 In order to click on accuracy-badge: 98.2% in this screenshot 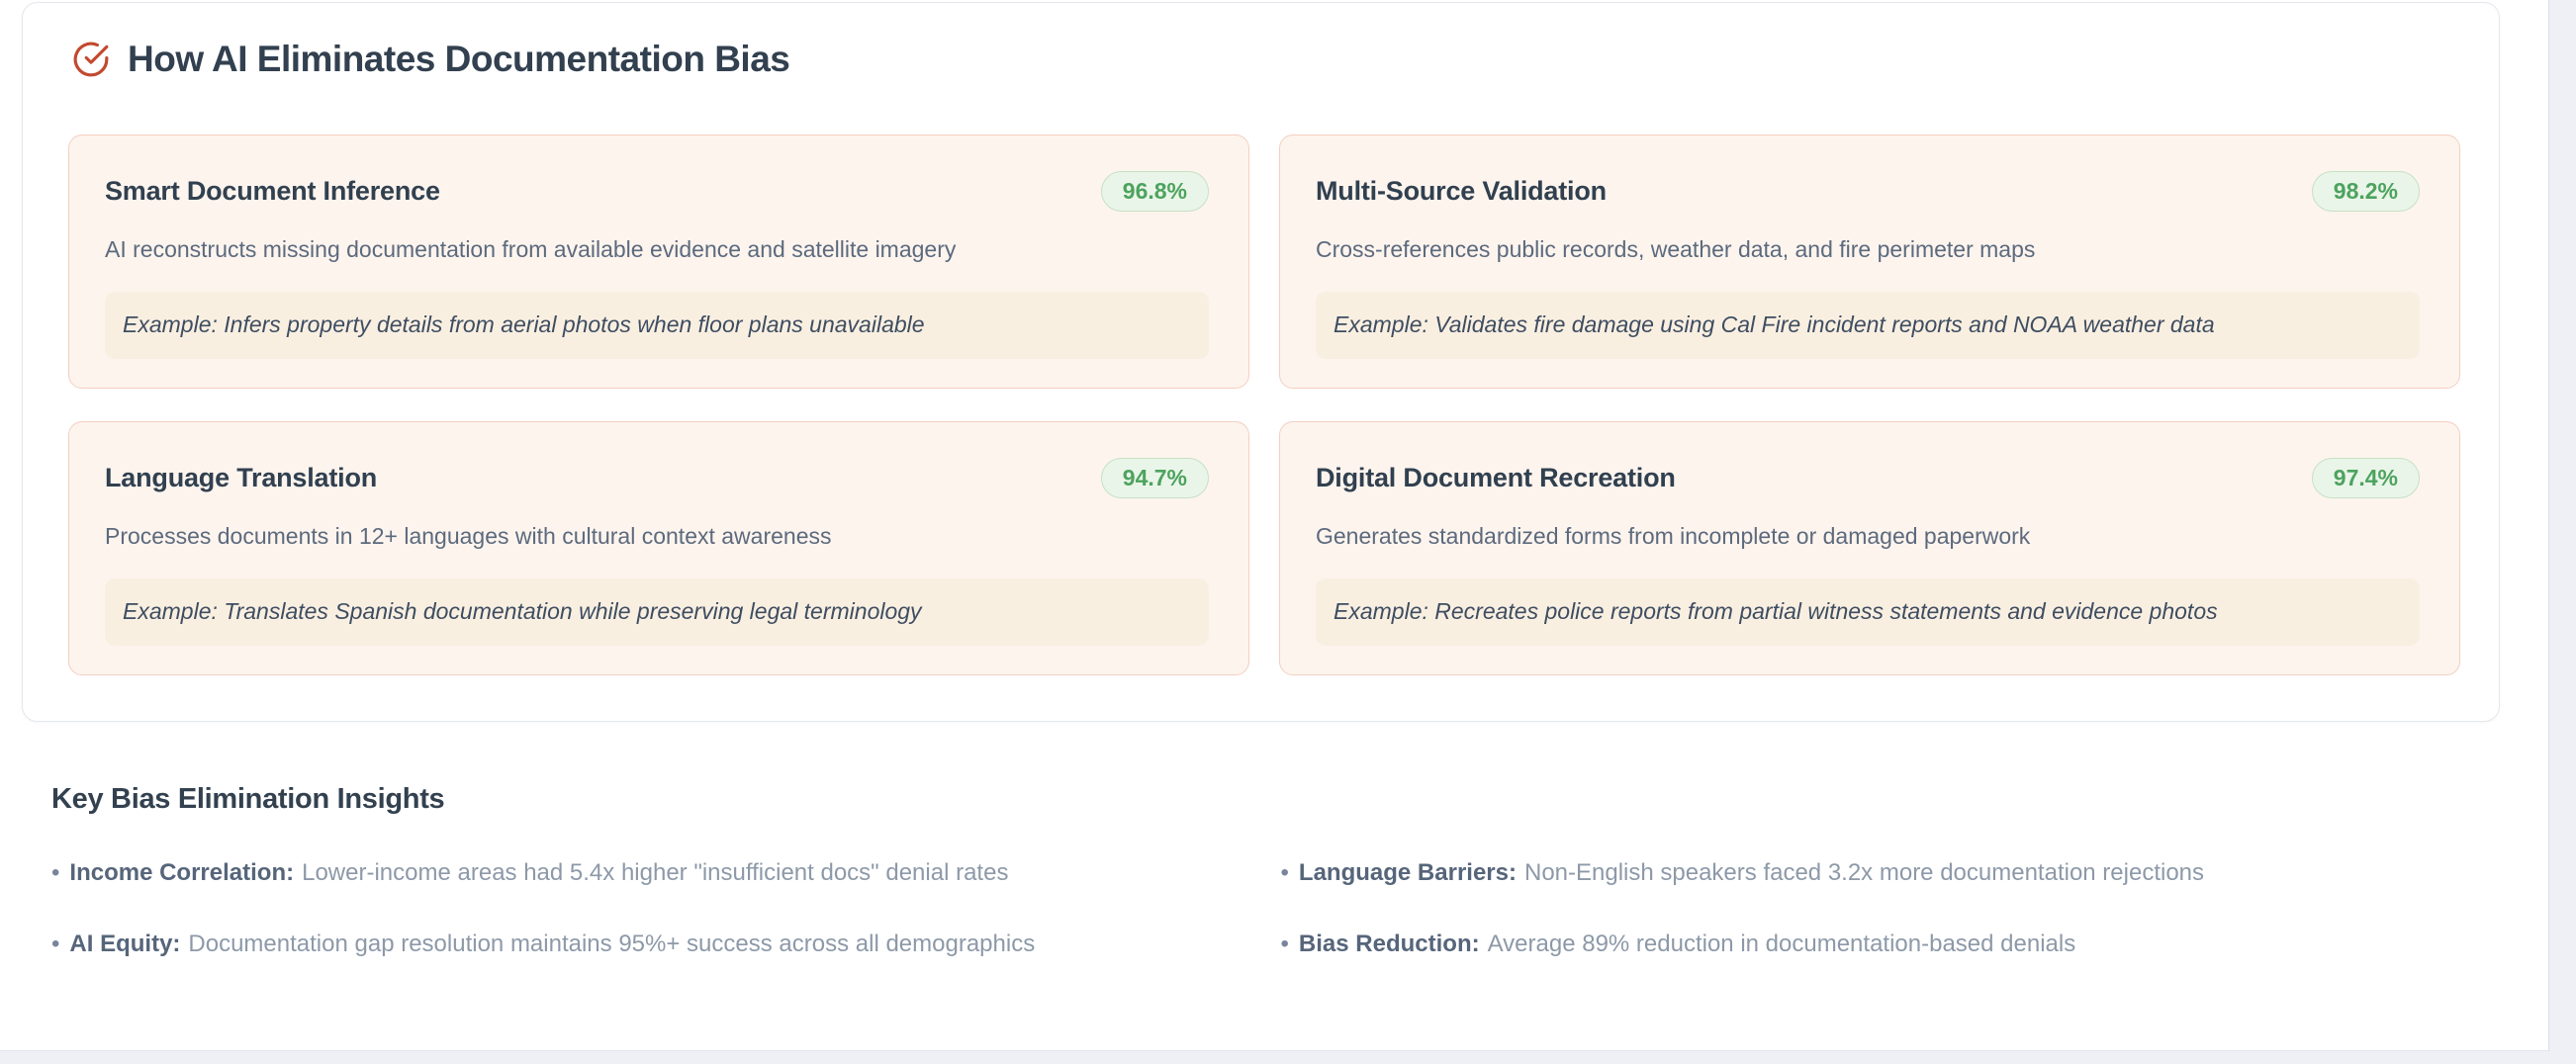, I will do `click(2366, 192)`.